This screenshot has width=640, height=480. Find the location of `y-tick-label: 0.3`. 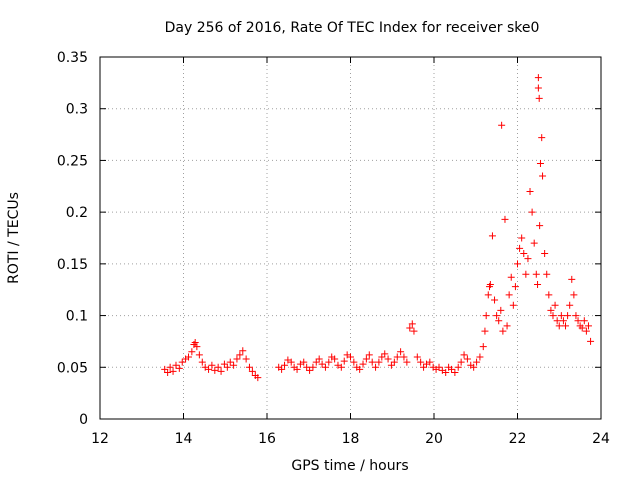

y-tick-label: 0.3 is located at coordinates (77, 110).